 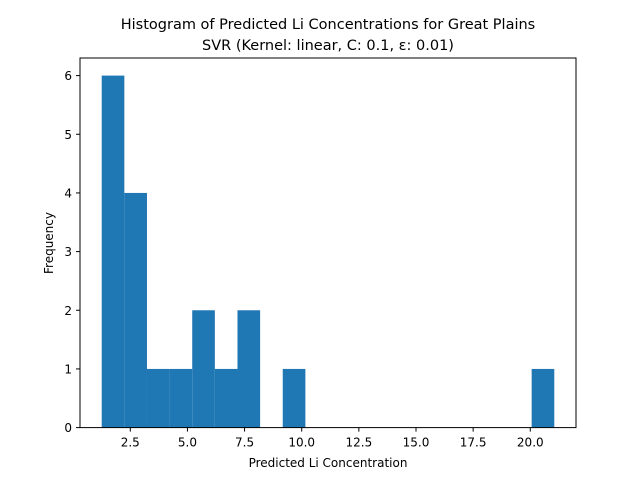 What do you see at coordinates (328, 46) in the screenshot?
I see `chart-subtitle: SVR (Kernel: linear, C: 0.1, ε: 0.01)` at bounding box center [328, 46].